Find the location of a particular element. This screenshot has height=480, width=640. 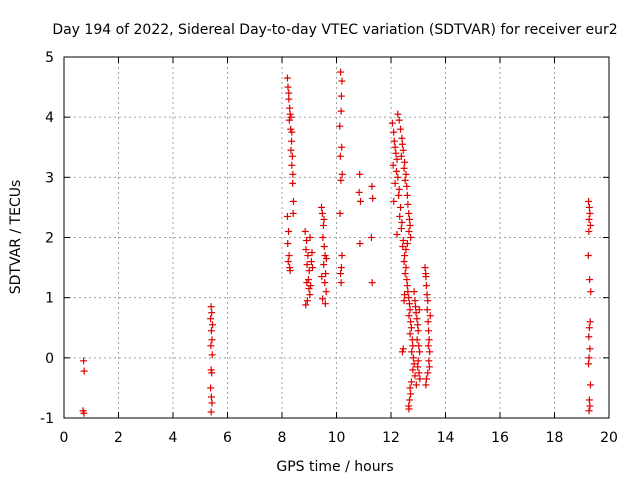

x-tick-label: 14 is located at coordinates (446, 438).